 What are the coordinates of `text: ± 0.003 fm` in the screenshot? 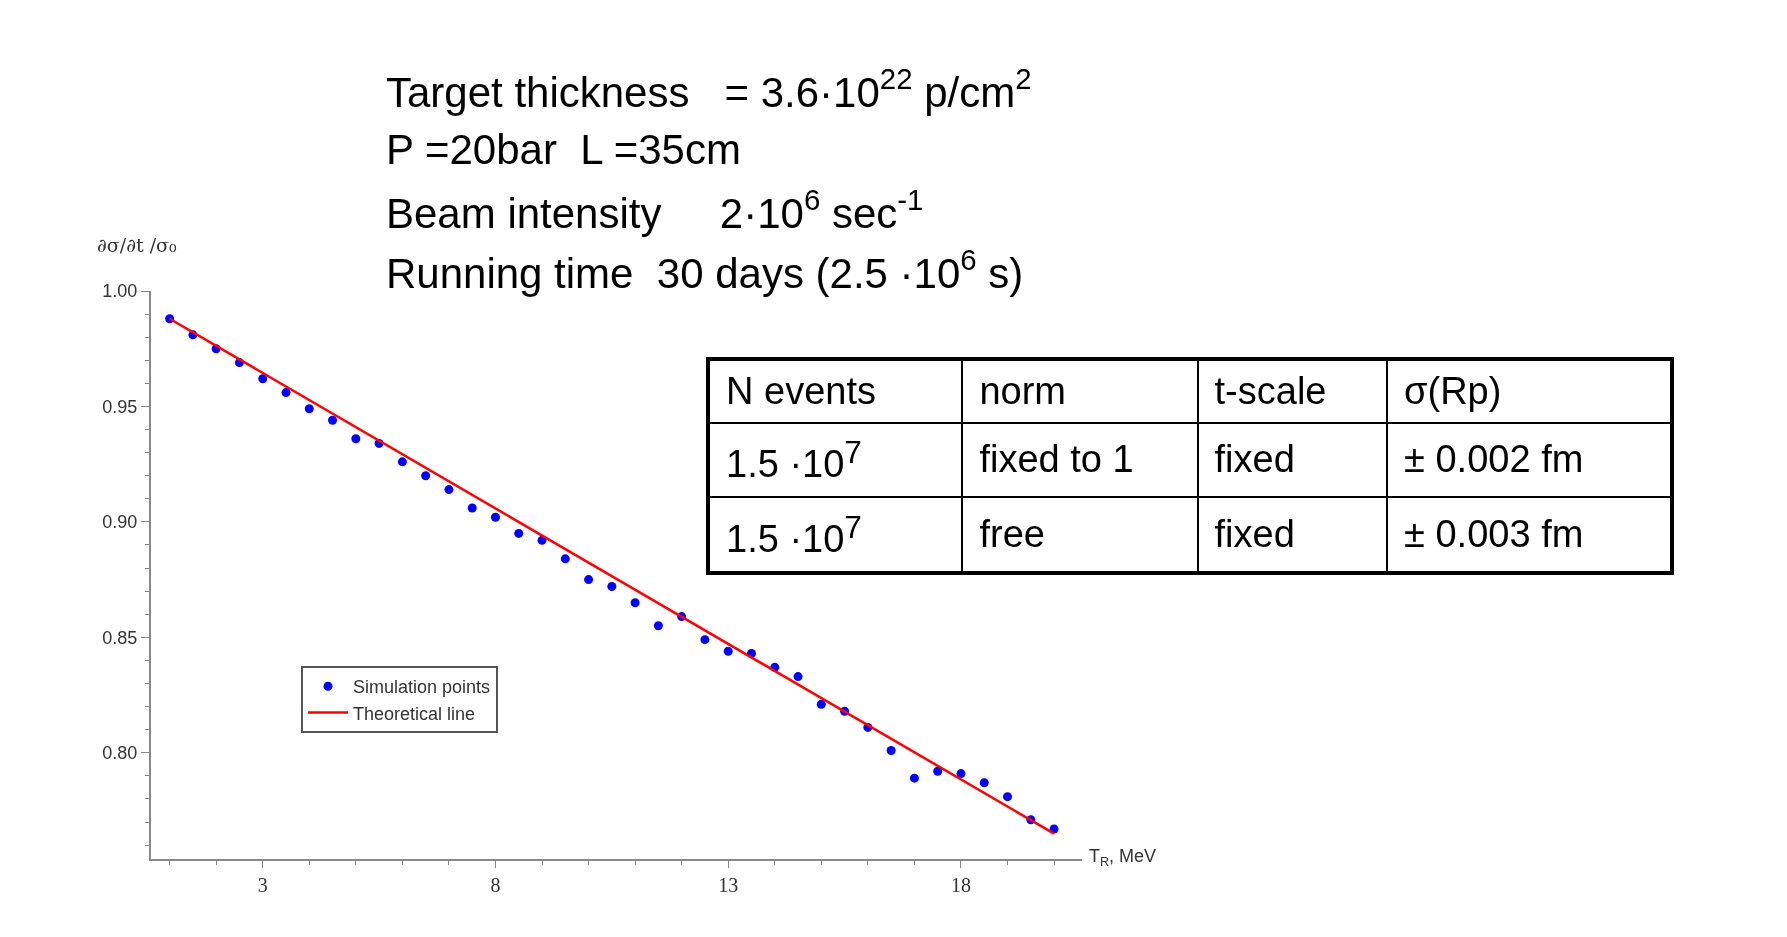 It's located at (1529, 535).